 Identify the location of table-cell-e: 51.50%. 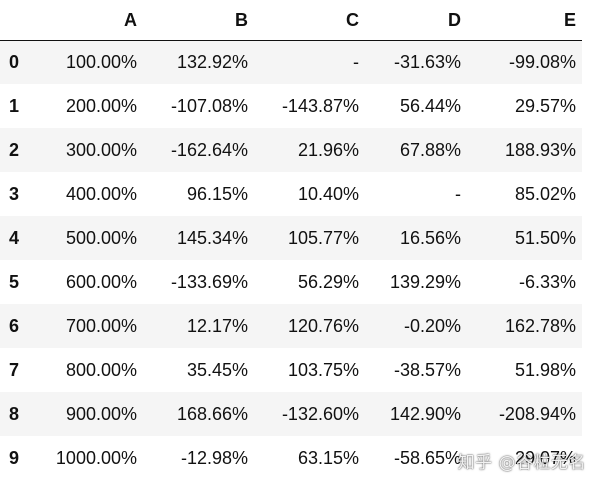
(545, 238).